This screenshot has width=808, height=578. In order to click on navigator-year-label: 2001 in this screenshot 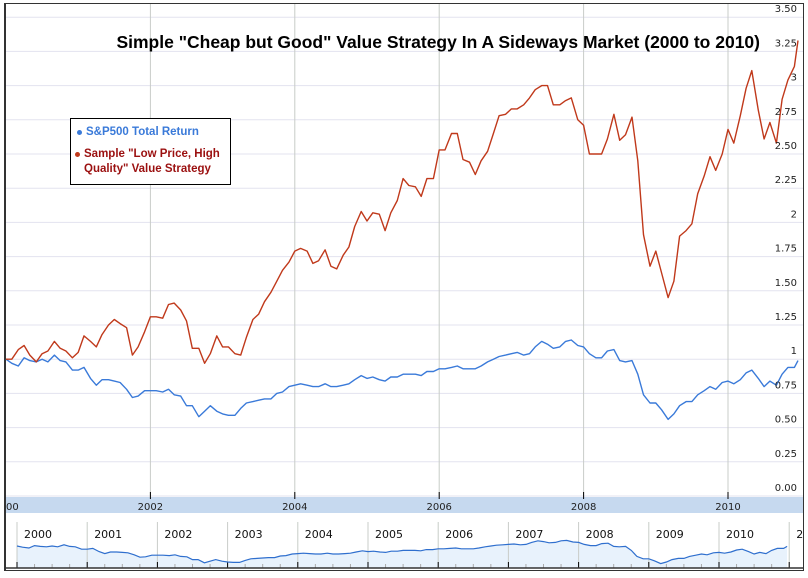, I will do `click(108, 534)`.